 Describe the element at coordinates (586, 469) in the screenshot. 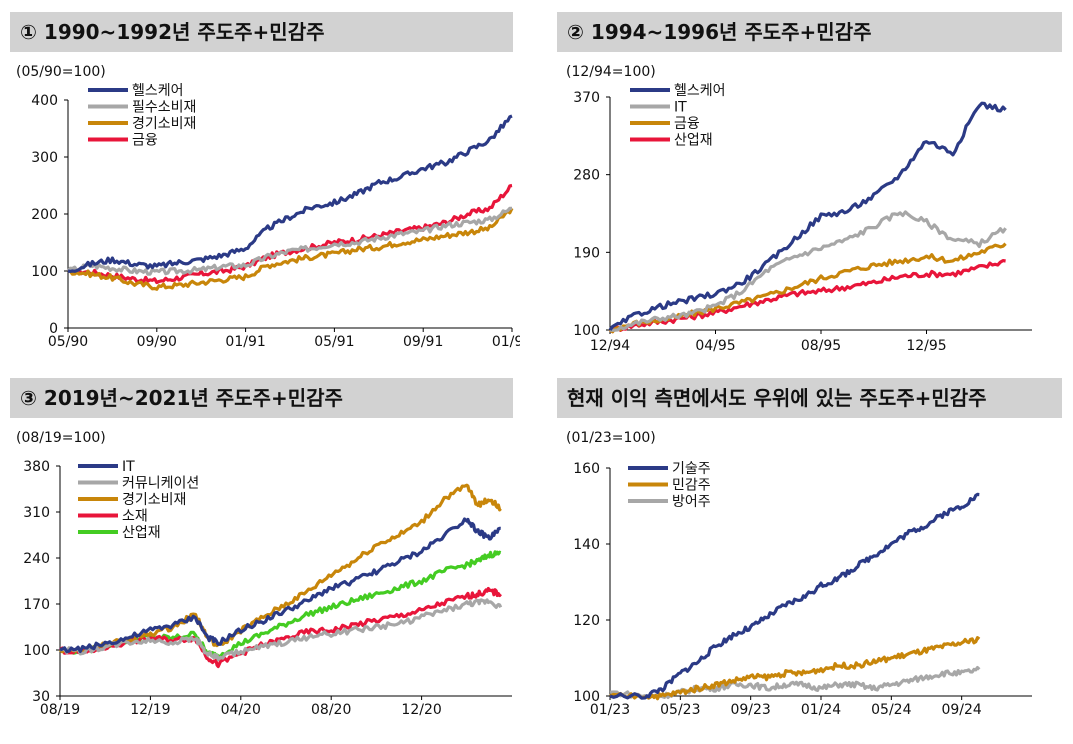

I see `y-tick-label: 160` at that location.